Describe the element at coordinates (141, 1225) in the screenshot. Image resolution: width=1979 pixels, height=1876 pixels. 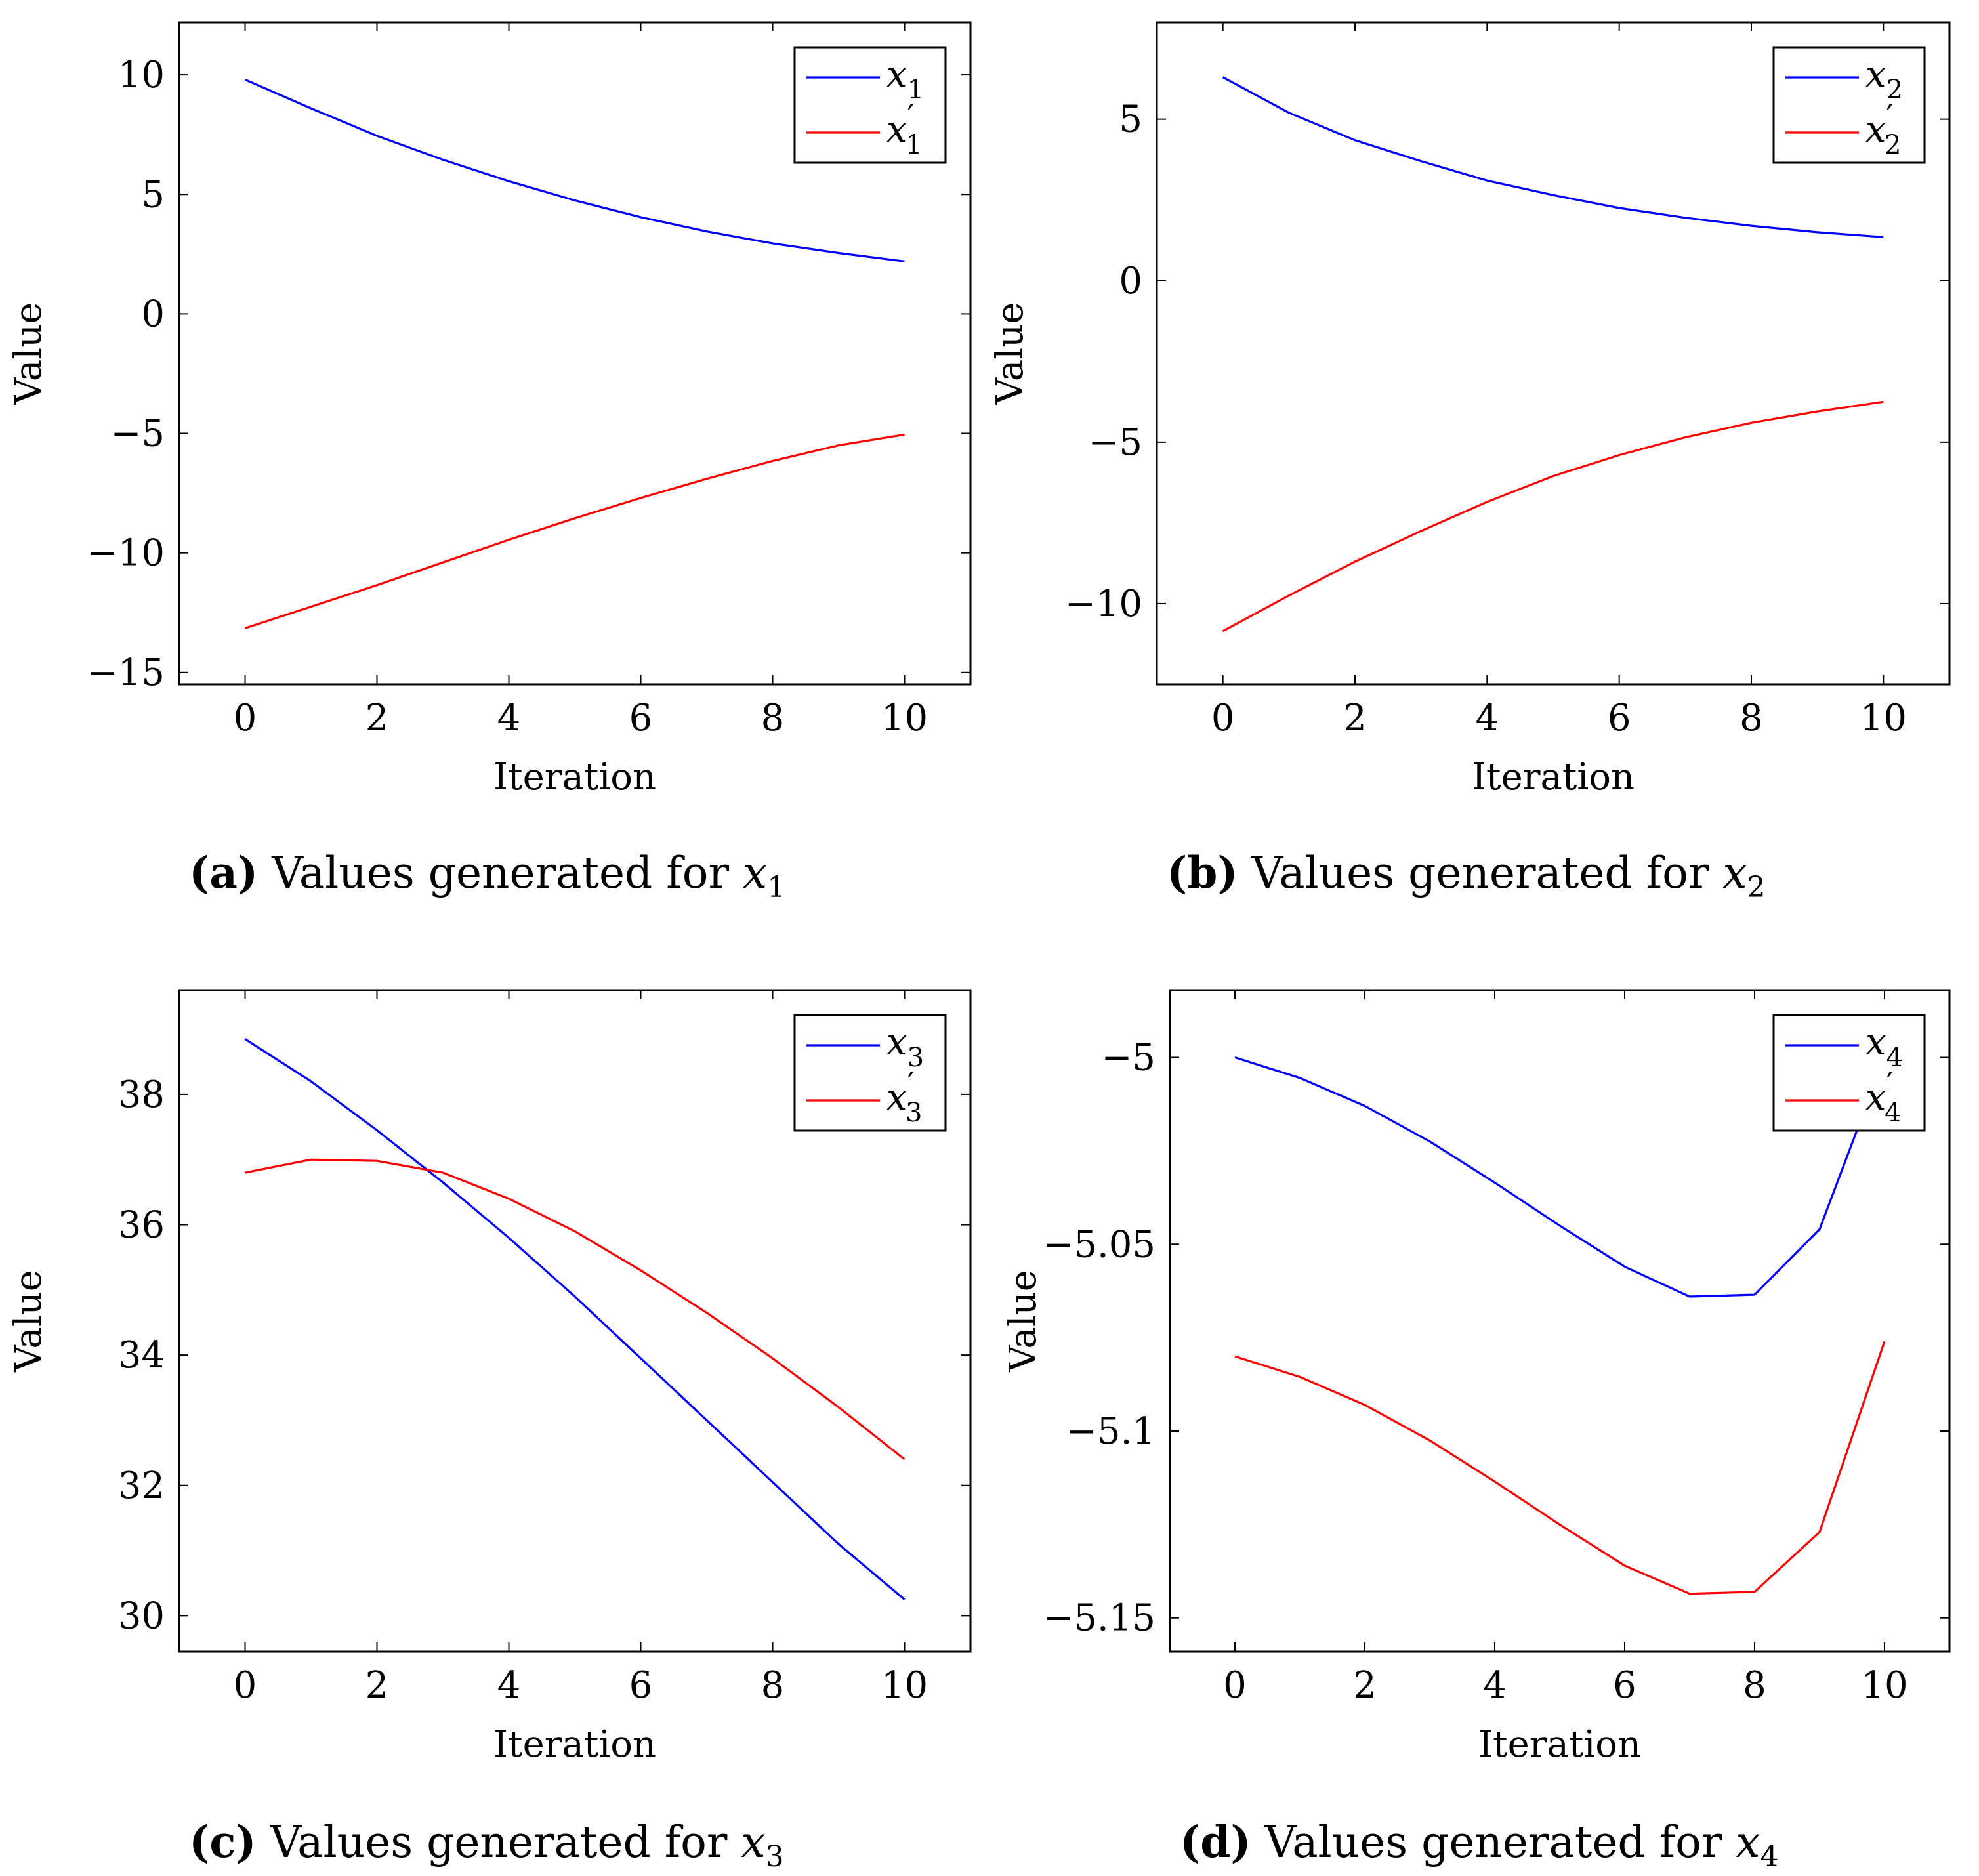
I see `y-tick-label: 36` at that location.